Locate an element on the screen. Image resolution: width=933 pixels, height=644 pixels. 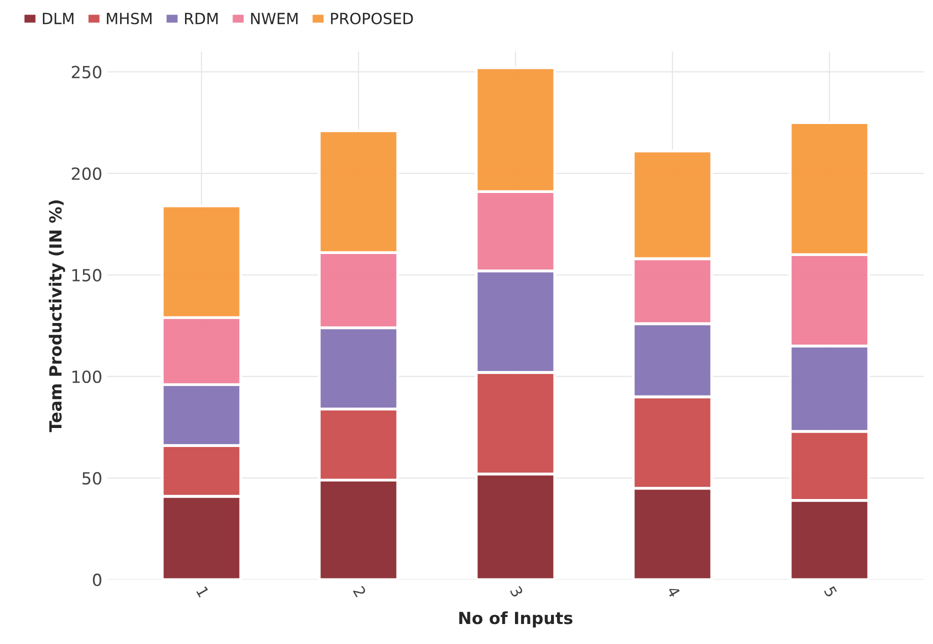
x-tick-label: 3 is located at coordinates (517, 592).